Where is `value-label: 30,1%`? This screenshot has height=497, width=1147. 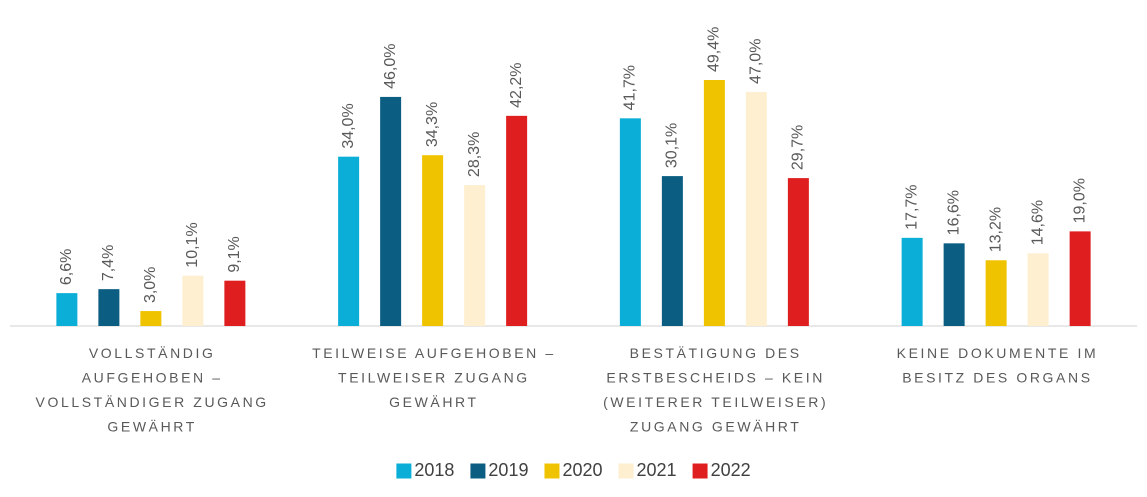 value-label: 30,1% is located at coordinates (672, 145).